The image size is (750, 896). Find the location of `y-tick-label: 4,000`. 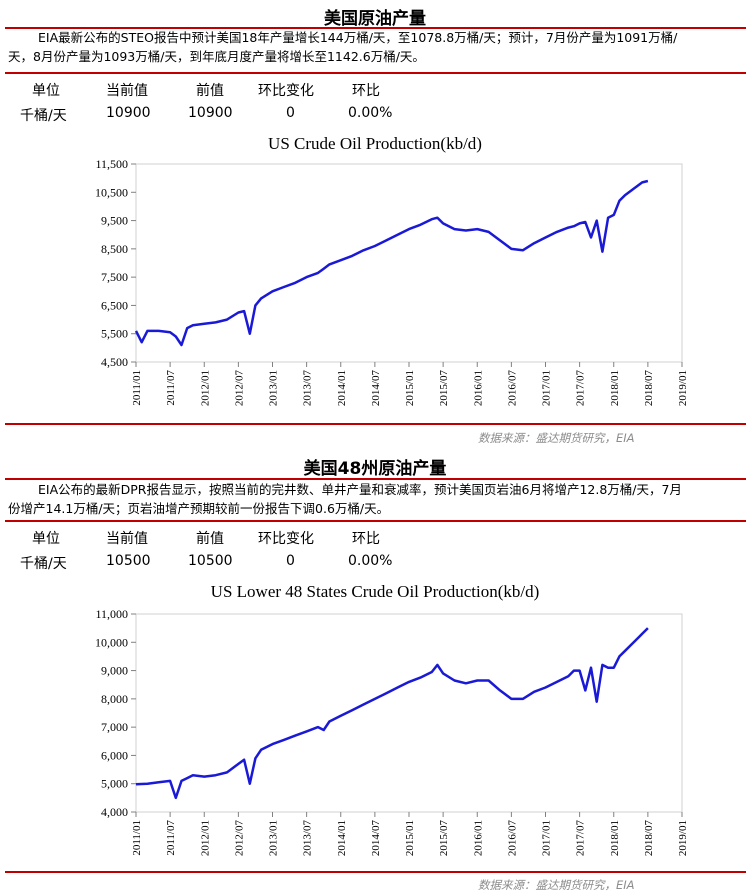

y-tick-label: 4,000 is located at coordinates (114, 812).